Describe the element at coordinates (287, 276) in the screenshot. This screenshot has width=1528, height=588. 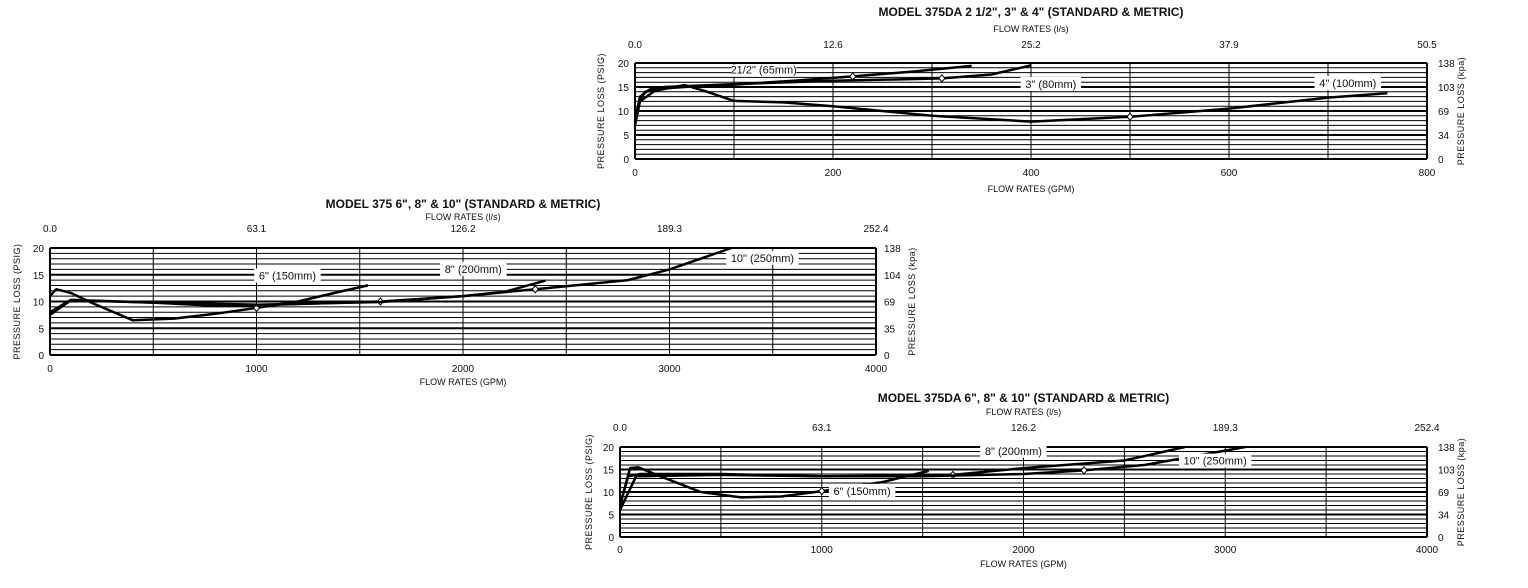
I see `series-label: 6" (150mm)` at that location.